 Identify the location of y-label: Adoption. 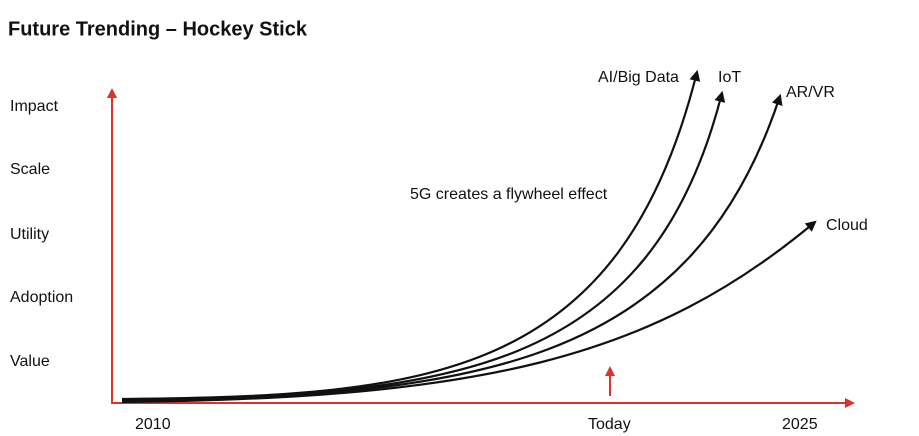
(41, 297).